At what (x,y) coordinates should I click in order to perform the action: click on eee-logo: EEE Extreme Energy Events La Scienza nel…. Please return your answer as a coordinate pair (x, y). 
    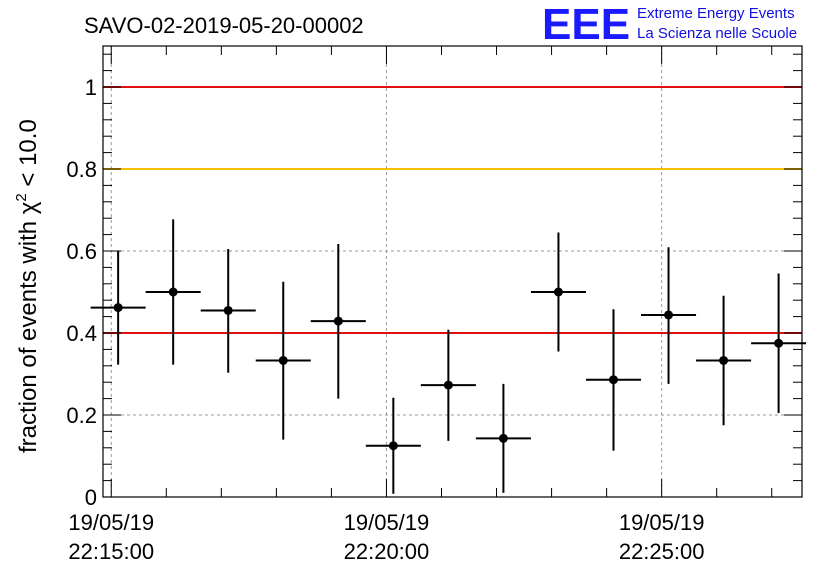
    Looking at the image, I should click on (669, 24).